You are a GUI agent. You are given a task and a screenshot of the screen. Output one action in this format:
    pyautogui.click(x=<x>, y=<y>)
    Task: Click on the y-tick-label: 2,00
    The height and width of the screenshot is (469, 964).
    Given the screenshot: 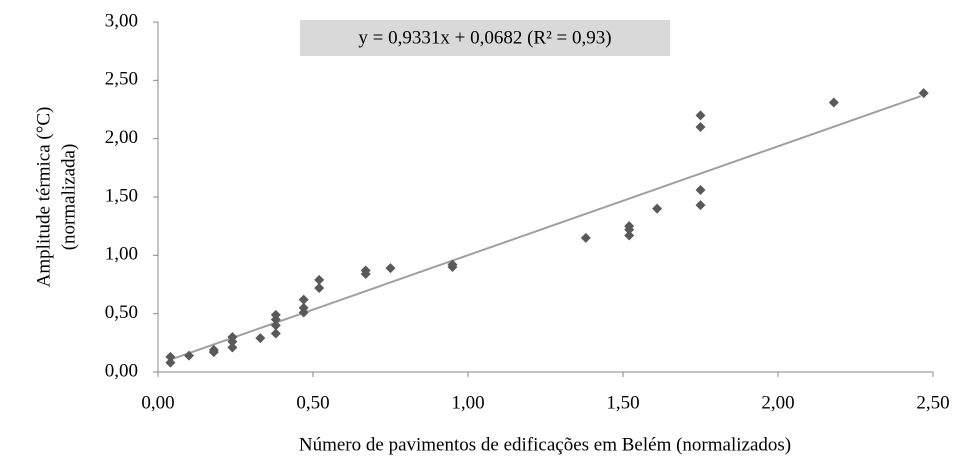 What is the action you would take?
    pyautogui.click(x=121, y=137)
    